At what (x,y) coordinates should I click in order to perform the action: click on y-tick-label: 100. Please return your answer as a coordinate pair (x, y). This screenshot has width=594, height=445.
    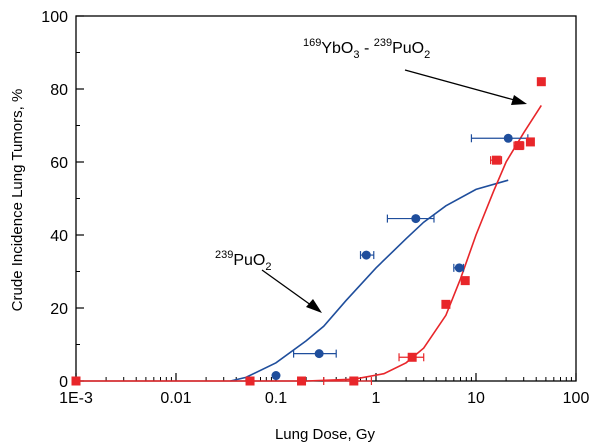
    Looking at the image, I should click on (54, 17).